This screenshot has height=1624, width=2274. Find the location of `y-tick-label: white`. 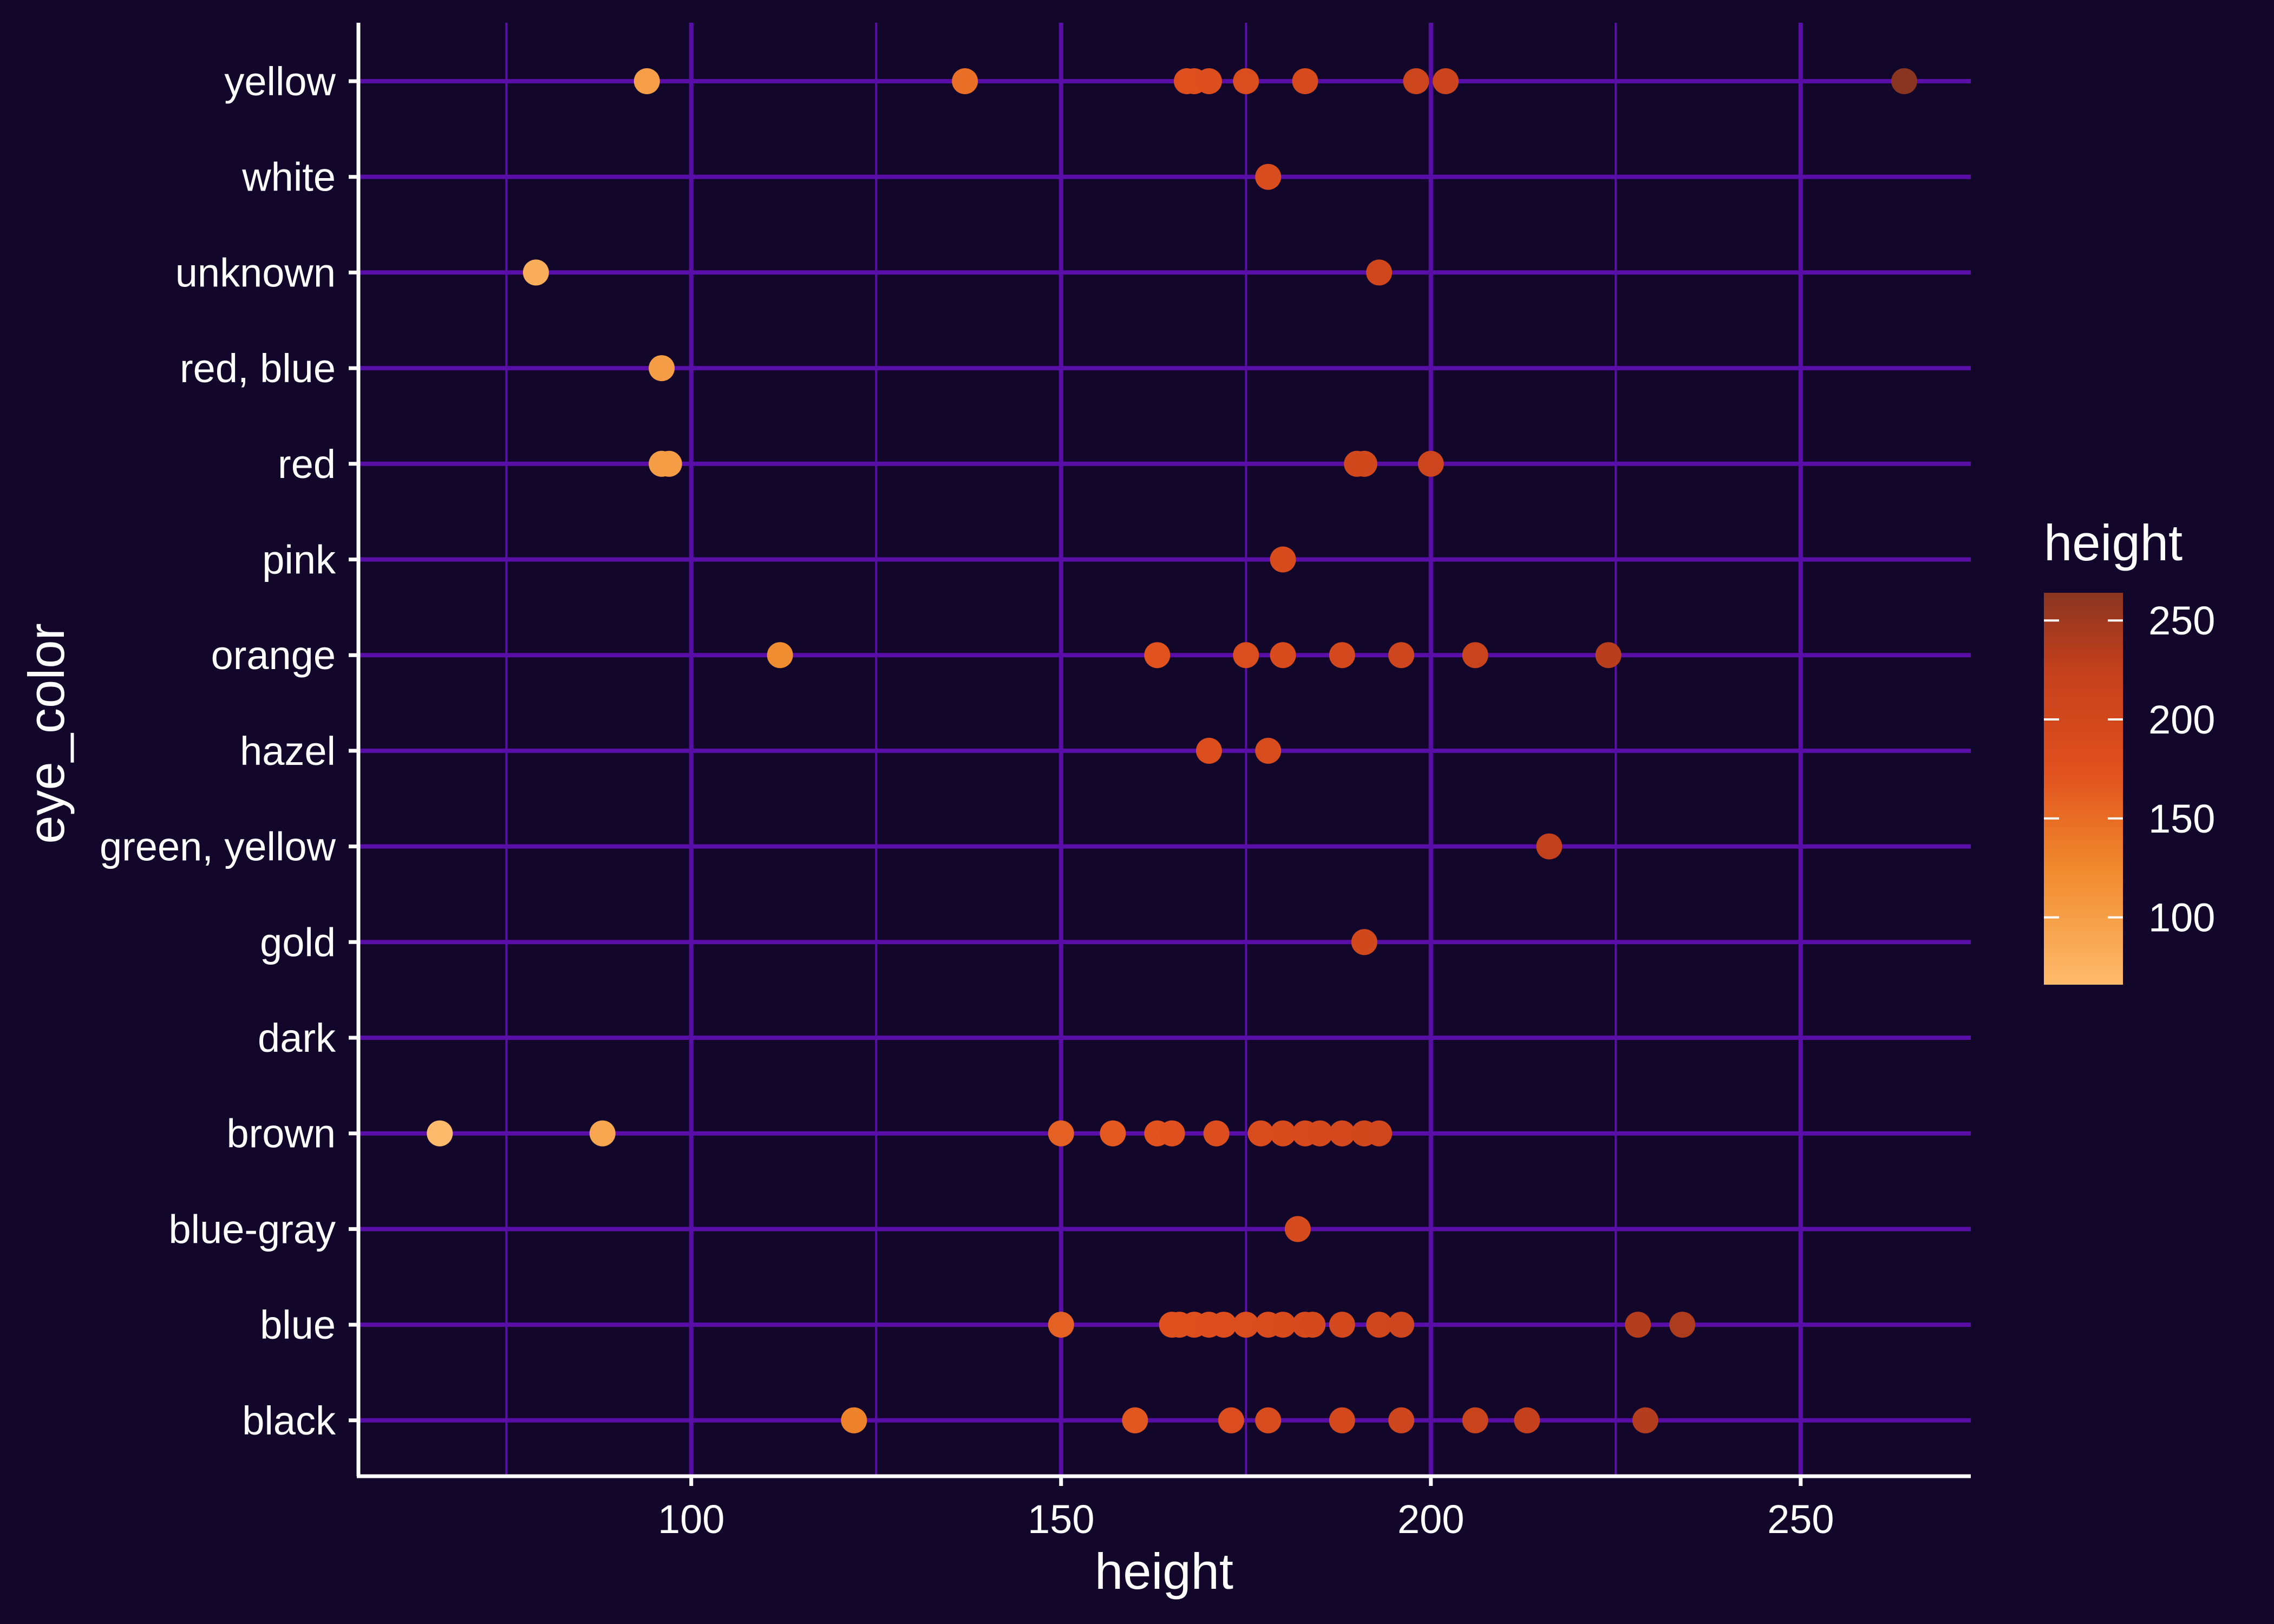

y-tick-label: white is located at coordinates (289, 177).